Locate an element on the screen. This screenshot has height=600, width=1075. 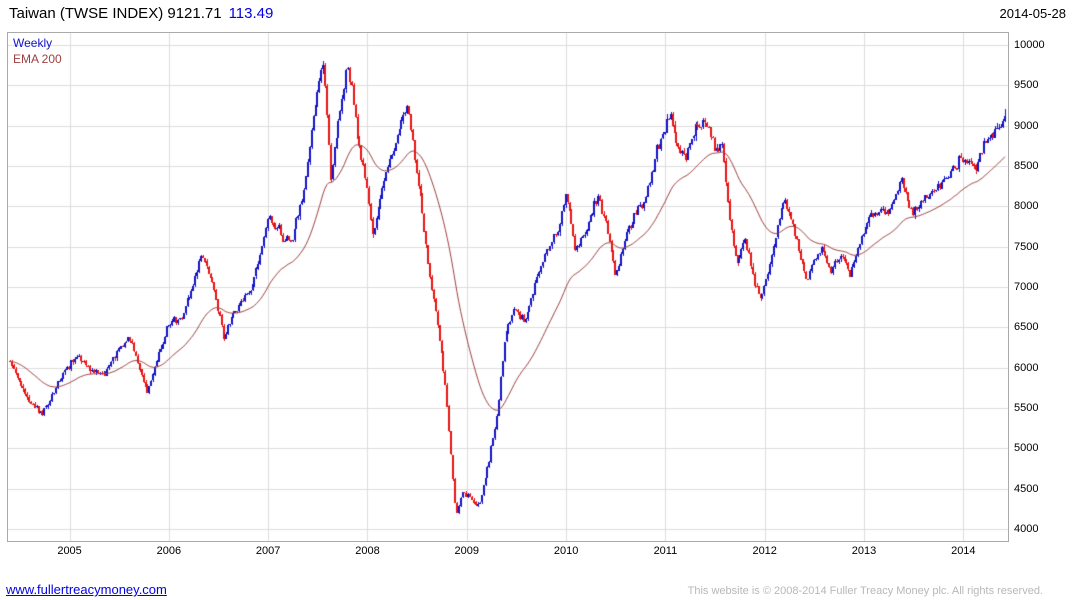
x-axis-label-2011: 2011 is located at coordinates (665, 551).